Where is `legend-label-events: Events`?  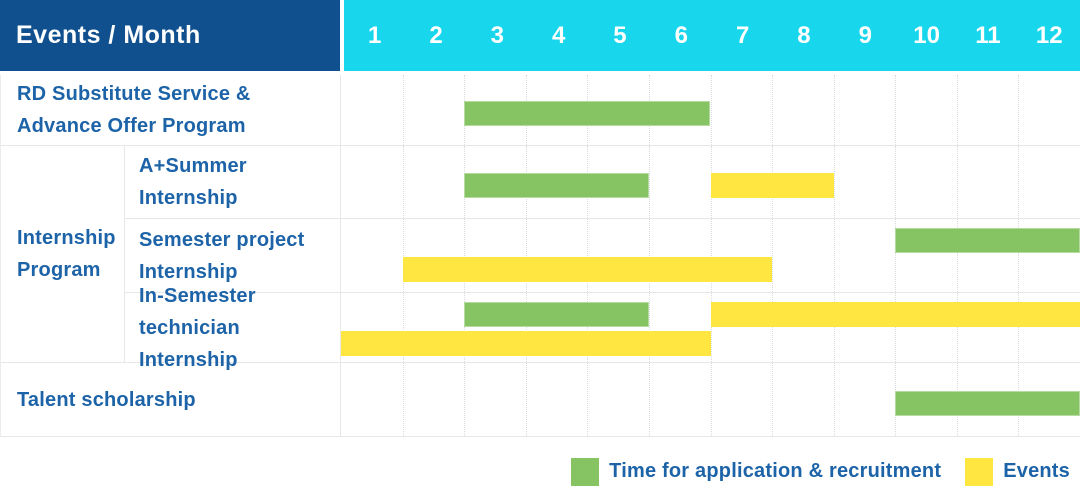 legend-label-events: Events is located at coordinates (1036, 471).